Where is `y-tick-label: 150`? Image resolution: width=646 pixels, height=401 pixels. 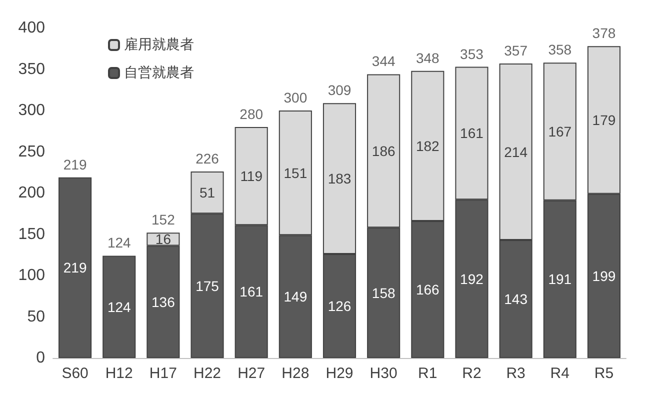 y-tick-label: 150 is located at coordinates (32, 234).